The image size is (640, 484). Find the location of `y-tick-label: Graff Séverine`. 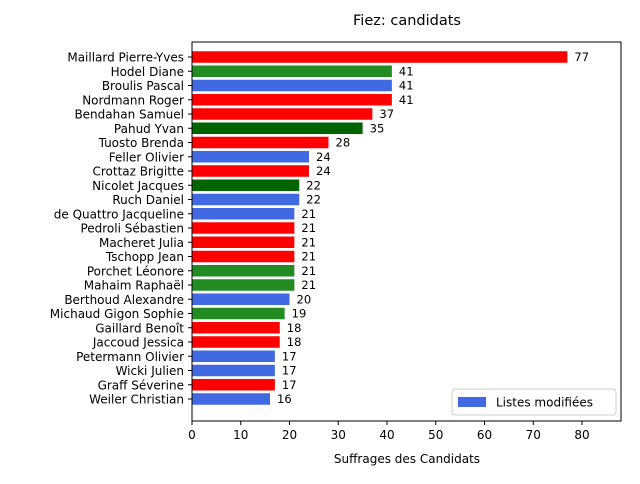

y-tick-label: Graff Séverine is located at coordinates (141, 385).